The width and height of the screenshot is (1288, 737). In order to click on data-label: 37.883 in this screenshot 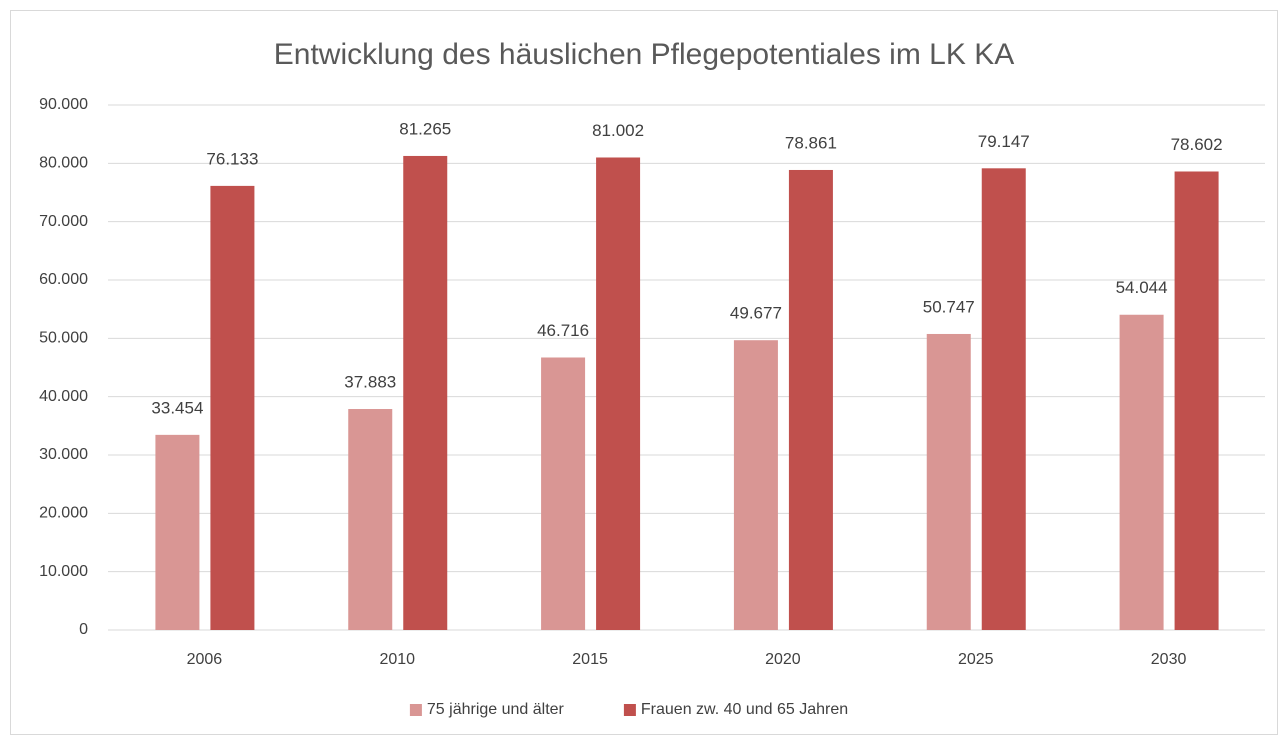, I will do `click(370, 382)`.